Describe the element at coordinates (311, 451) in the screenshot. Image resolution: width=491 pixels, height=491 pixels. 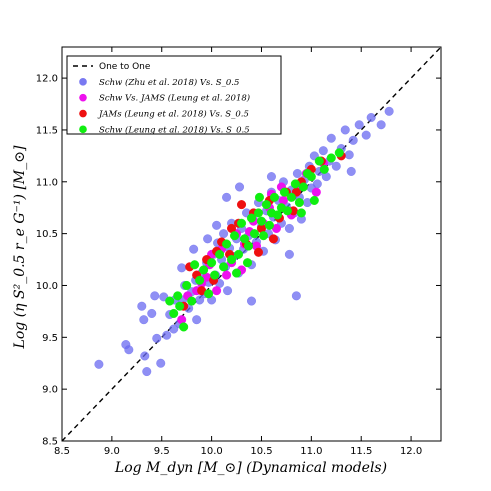
I see `x-tick-label: 11.0` at that location.